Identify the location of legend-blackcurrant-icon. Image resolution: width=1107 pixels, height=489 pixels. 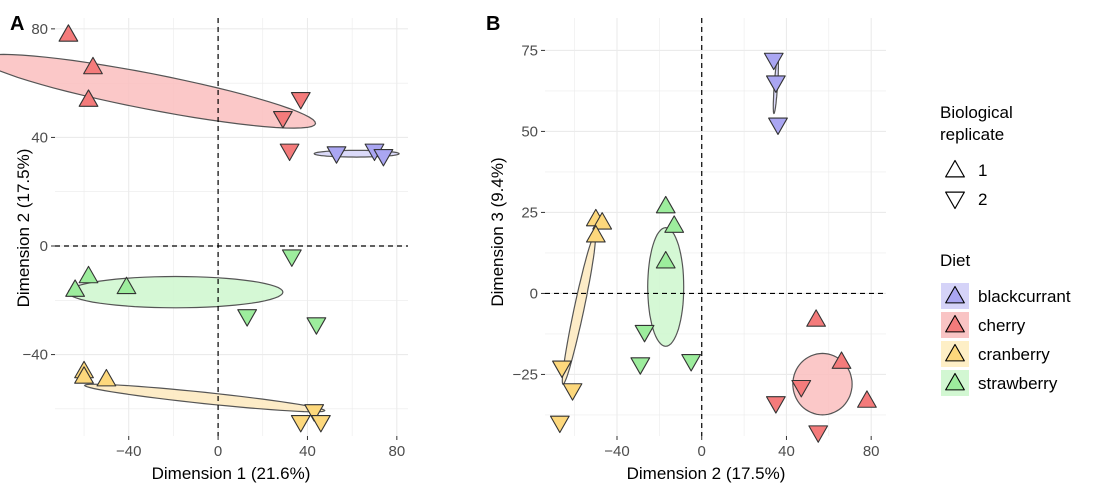
(955, 294).